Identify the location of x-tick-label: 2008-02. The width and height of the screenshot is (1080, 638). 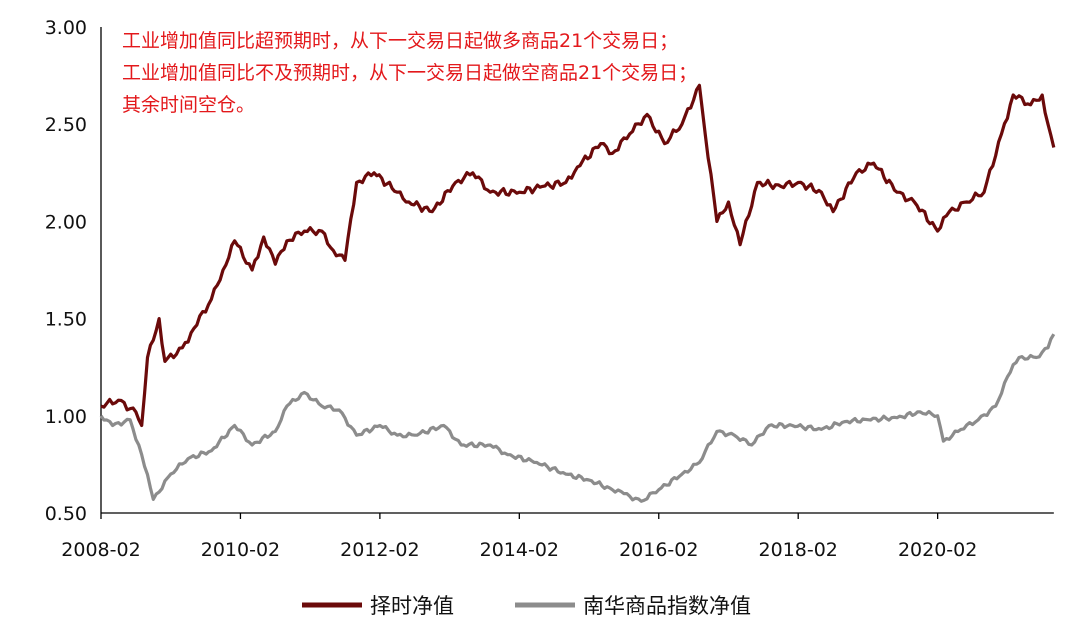
(100, 550).